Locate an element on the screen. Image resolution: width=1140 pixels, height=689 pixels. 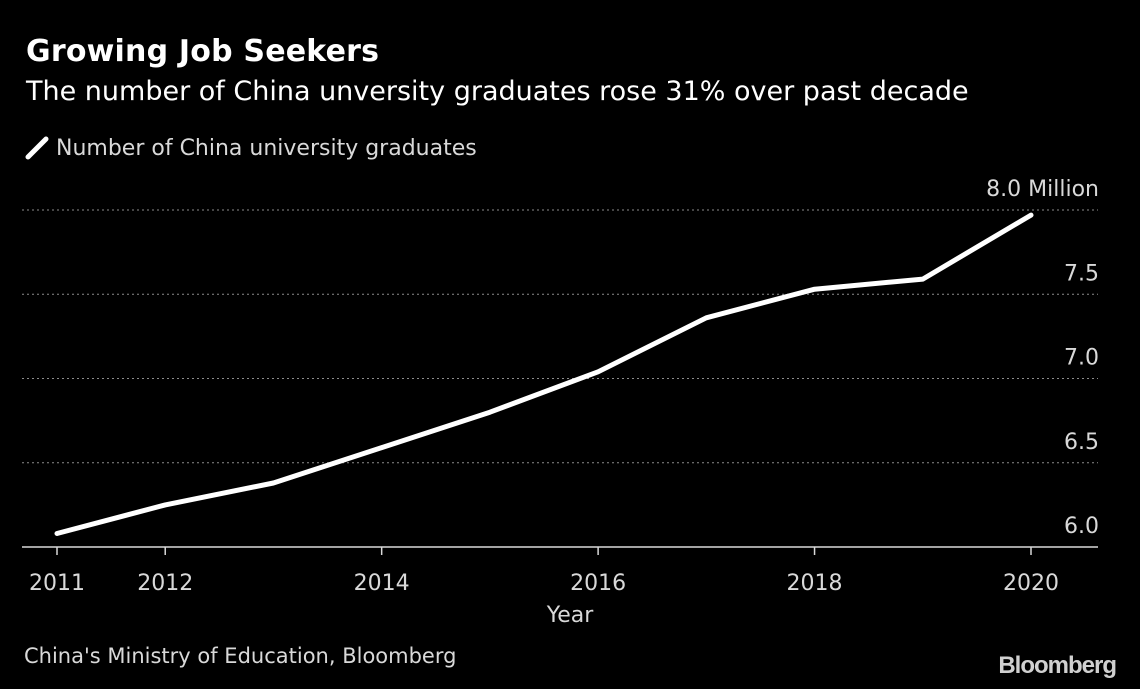
x-tick-label: 2016 is located at coordinates (598, 583).